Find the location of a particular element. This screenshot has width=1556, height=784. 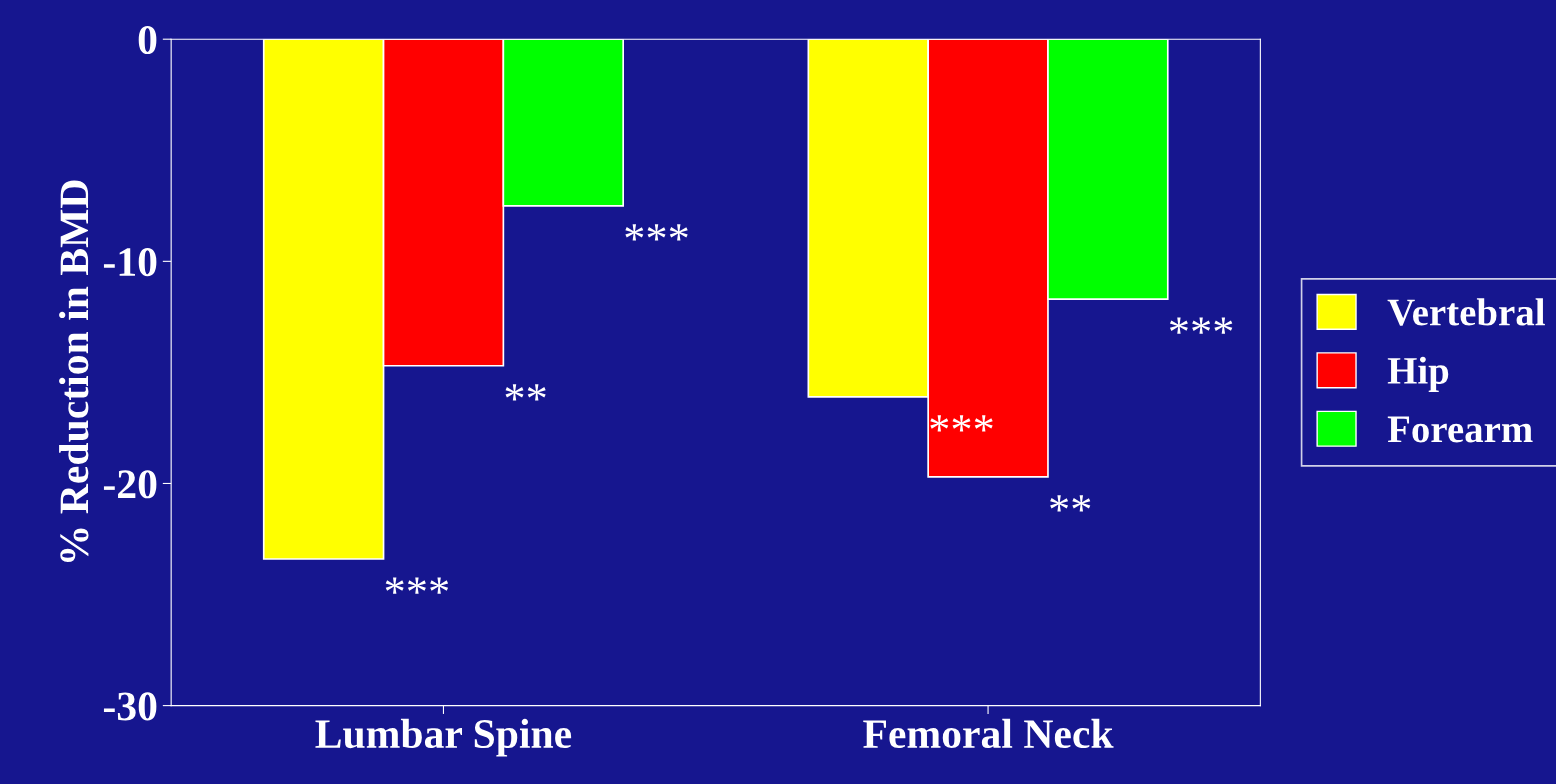

y-tick-label: -10 is located at coordinates (130, 262).